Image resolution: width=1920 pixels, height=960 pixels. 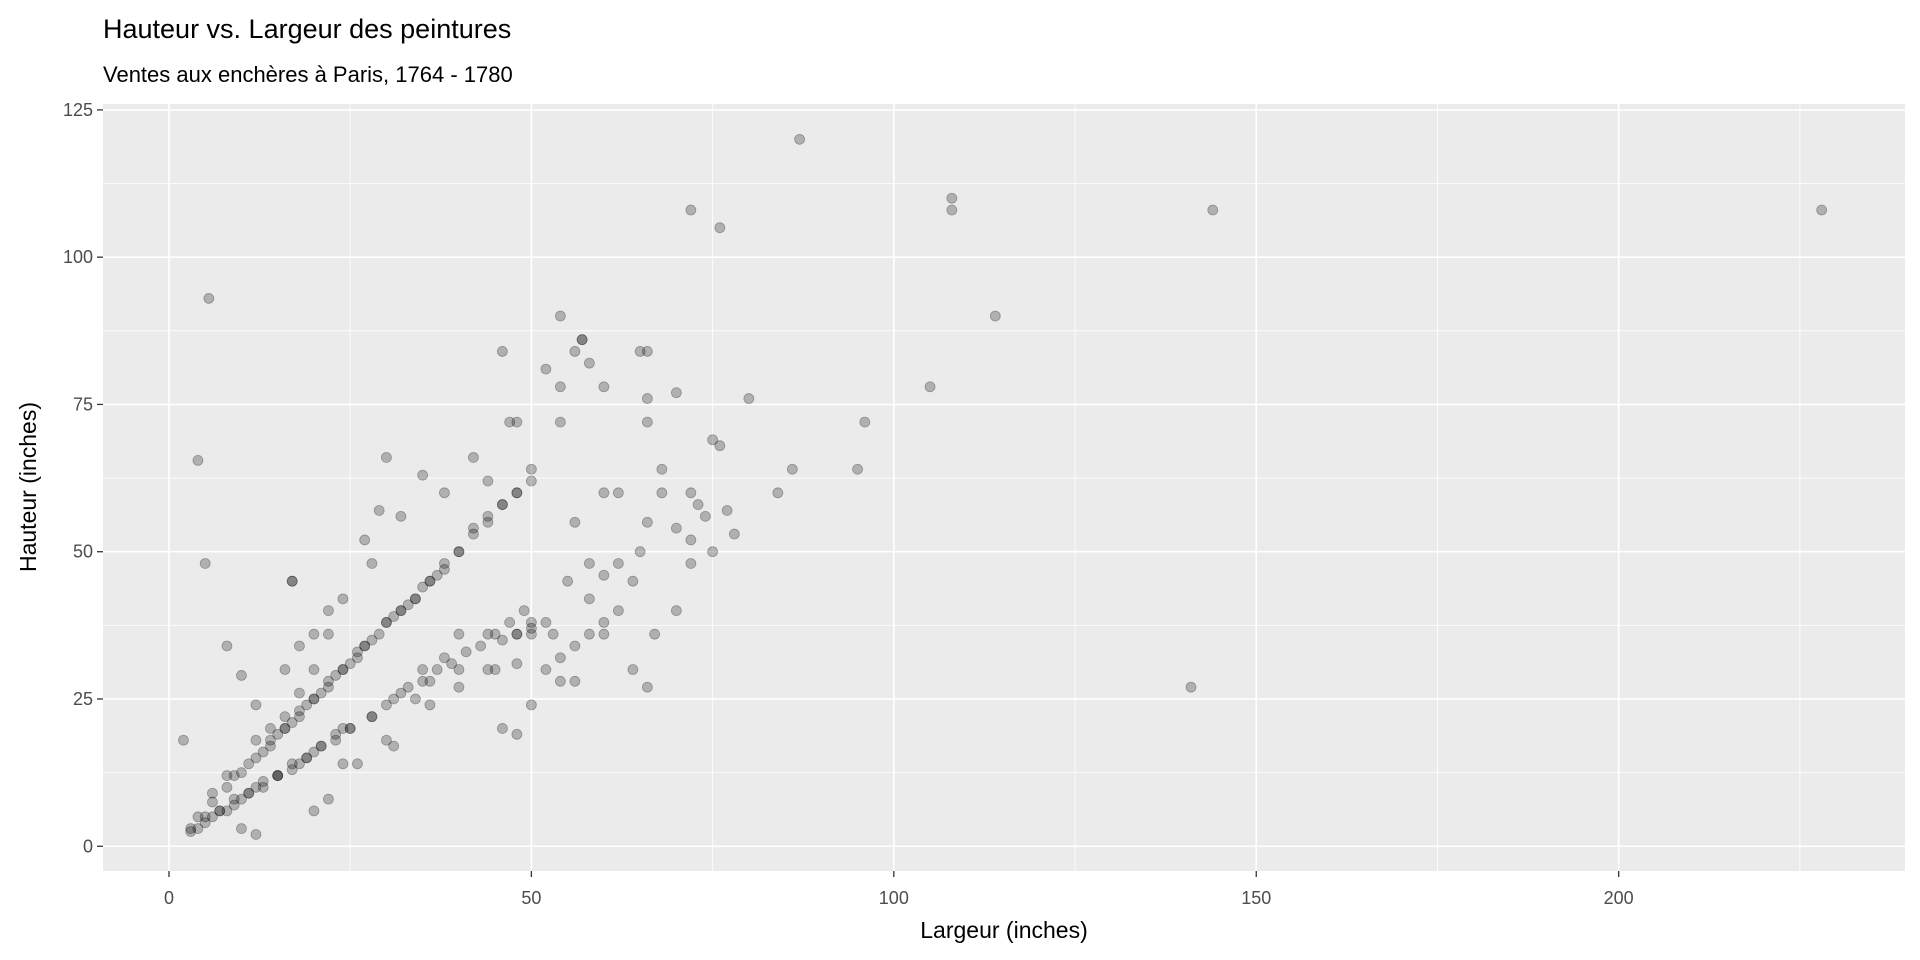 What do you see at coordinates (83, 404) in the screenshot?
I see `y-tick-label: 75` at bounding box center [83, 404].